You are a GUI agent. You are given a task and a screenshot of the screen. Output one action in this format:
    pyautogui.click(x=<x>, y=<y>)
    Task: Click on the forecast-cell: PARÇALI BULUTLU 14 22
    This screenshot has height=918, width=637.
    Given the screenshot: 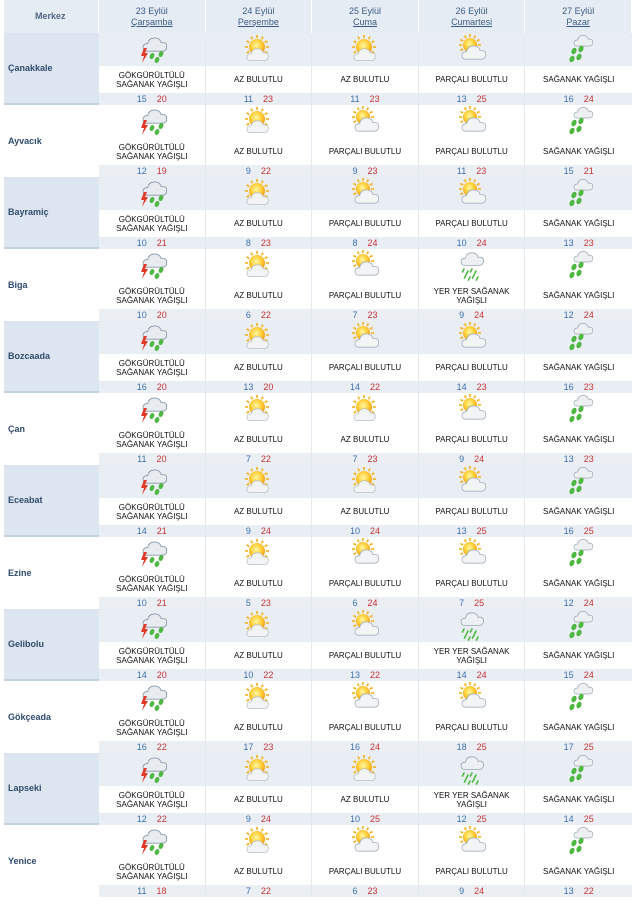 What is the action you would take?
    pyautogui.click(x=365, y=357)
    